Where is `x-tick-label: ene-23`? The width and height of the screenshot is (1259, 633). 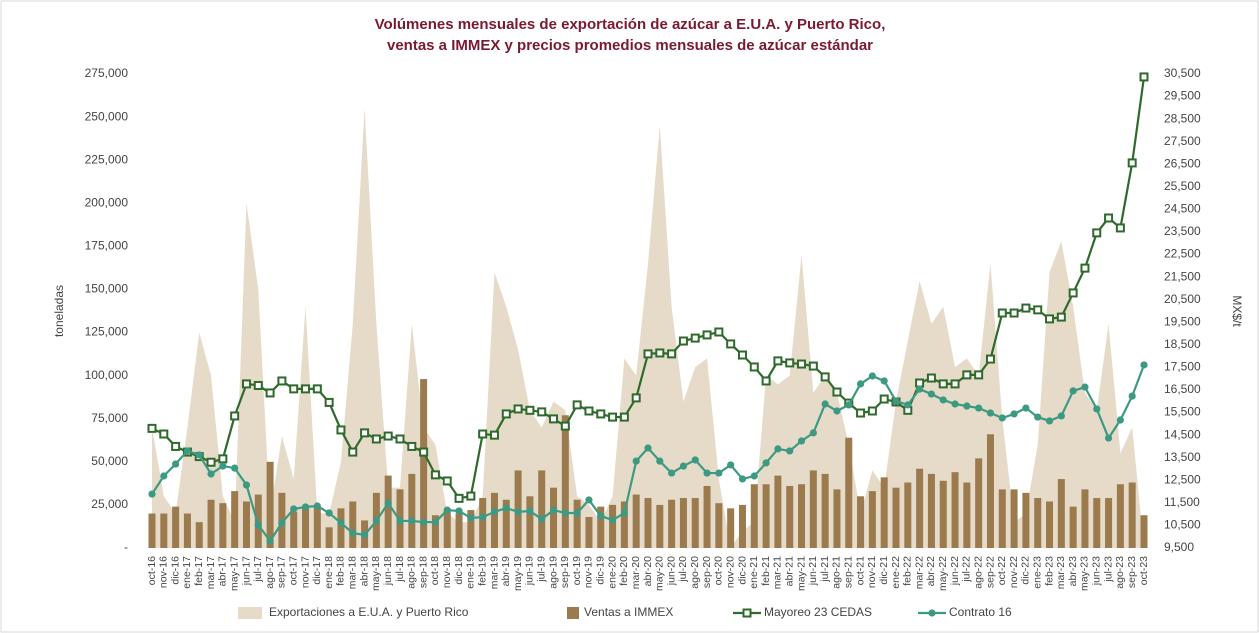
x-tick-label: ene-23 is located at coordinates (1037, 572).